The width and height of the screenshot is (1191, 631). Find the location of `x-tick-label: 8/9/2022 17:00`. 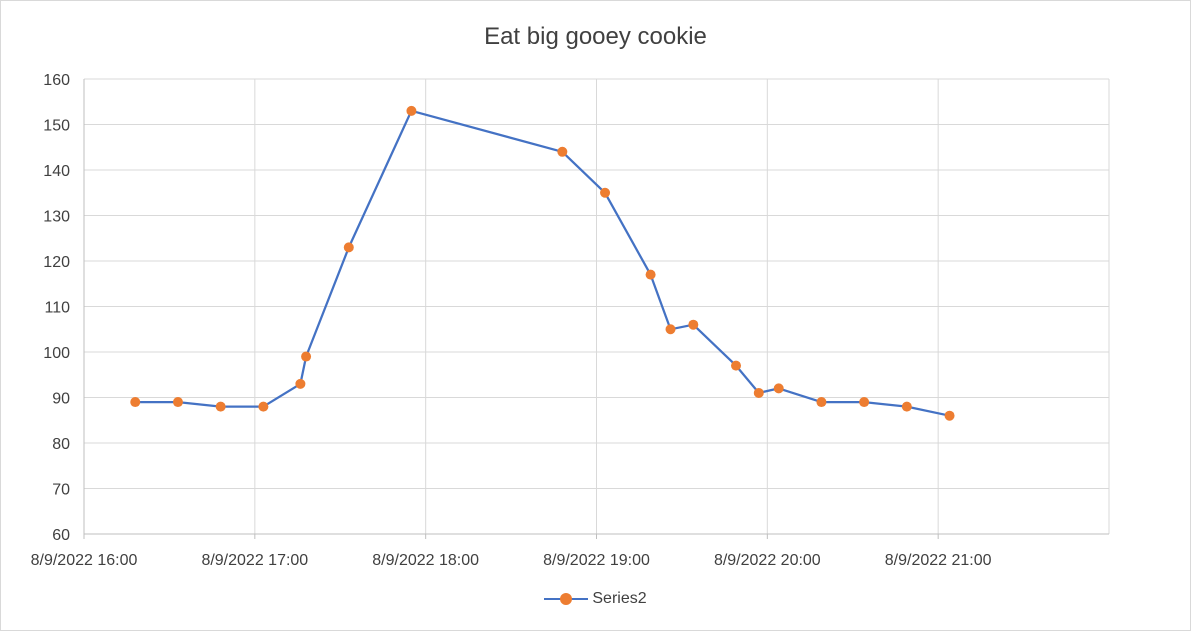

x-tick-label: 8/9/2022 17:00 is located at coordinates (254, 560).